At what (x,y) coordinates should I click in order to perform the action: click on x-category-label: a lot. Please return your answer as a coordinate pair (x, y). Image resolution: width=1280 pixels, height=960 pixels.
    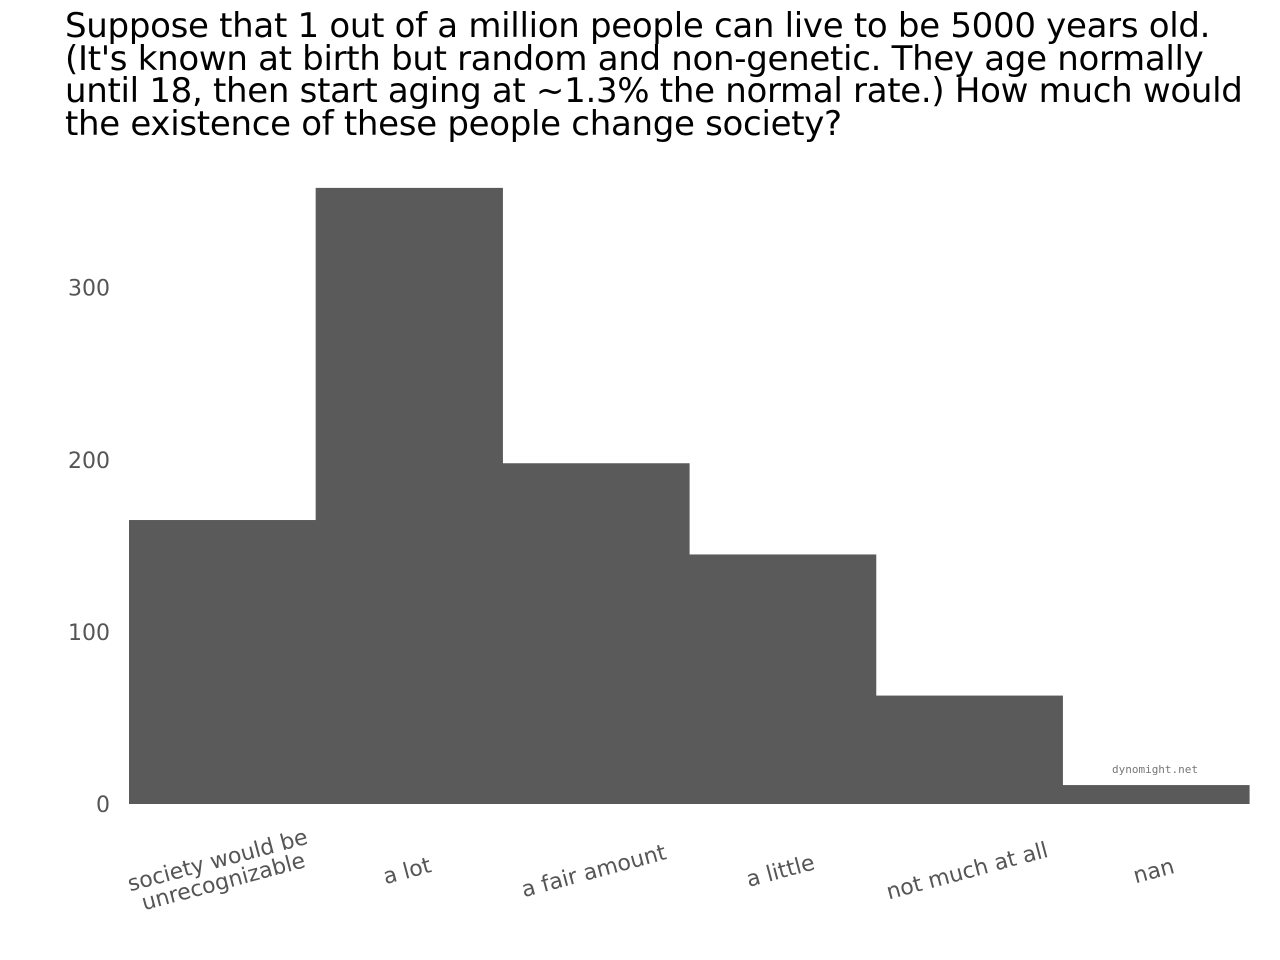
    Looking at the image, I should click on (408, 871).